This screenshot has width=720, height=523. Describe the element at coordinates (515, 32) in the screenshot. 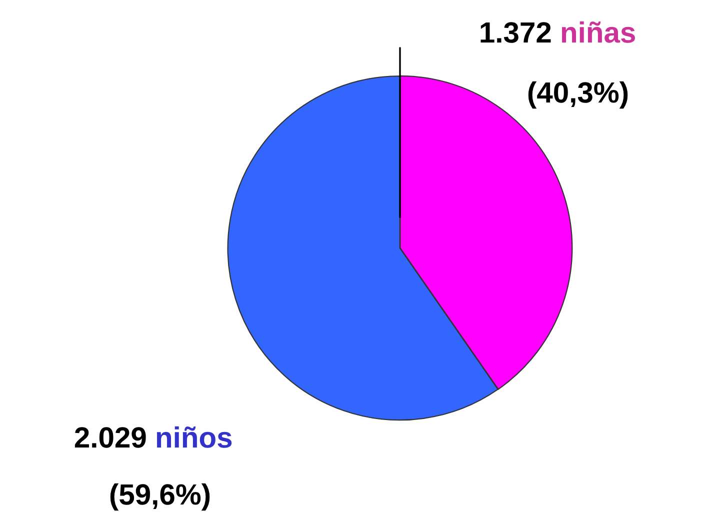

I see `data-label: 1.372` at that location.